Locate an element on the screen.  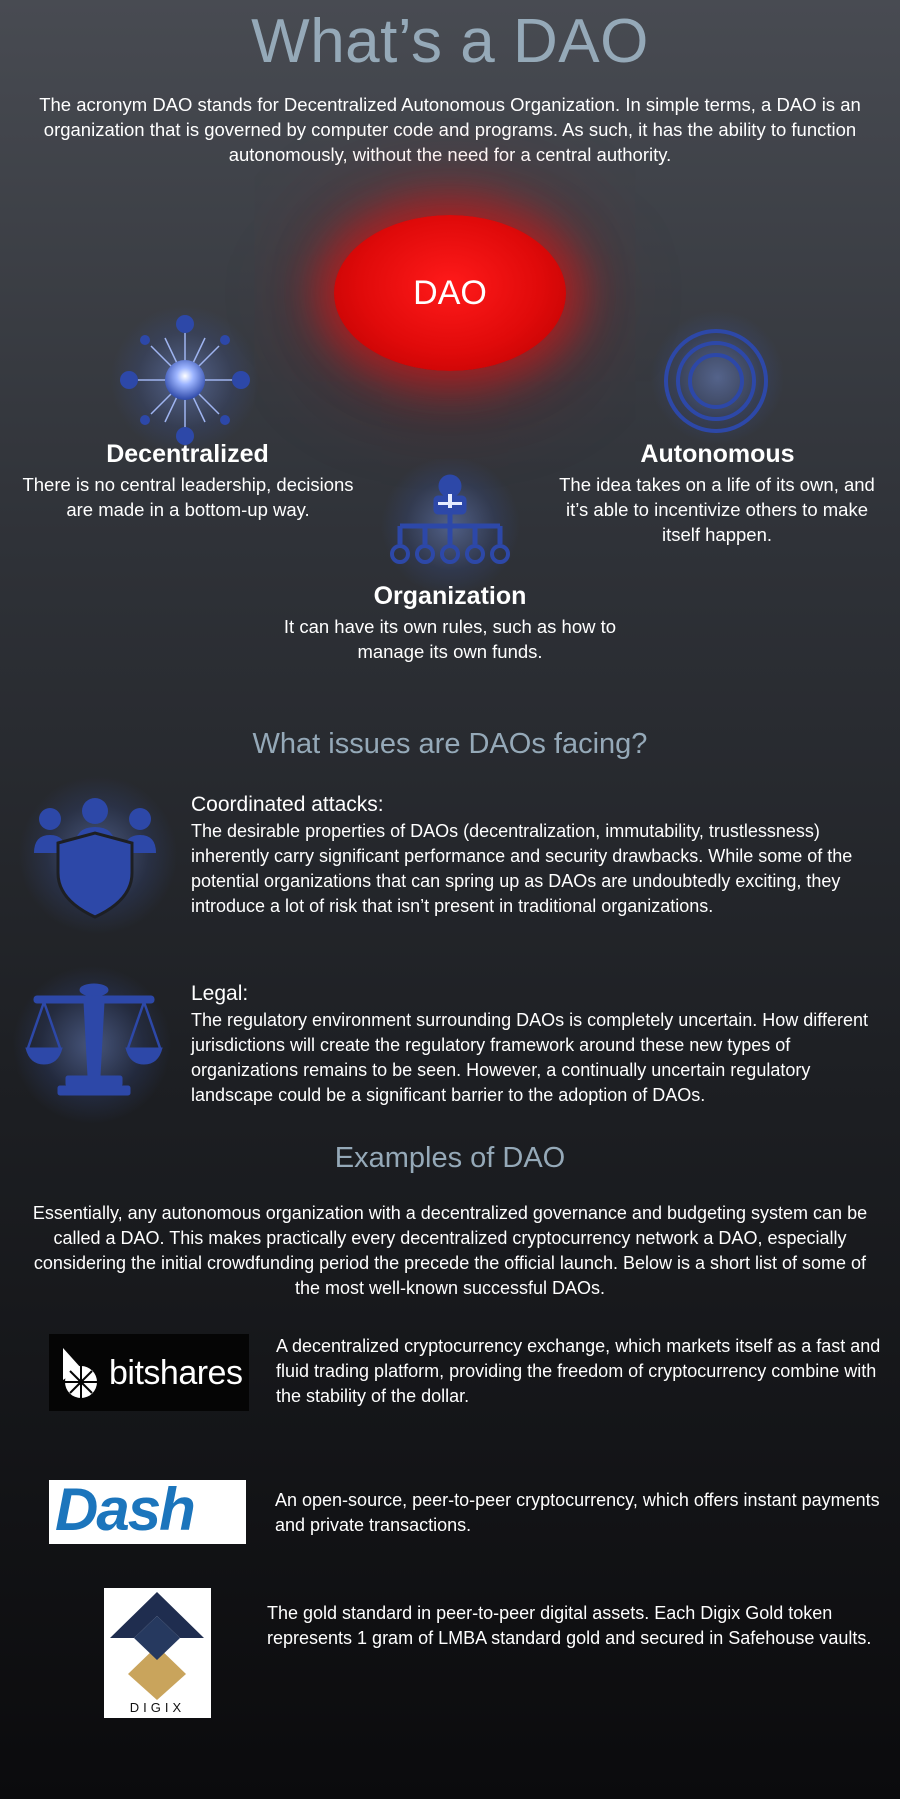
issue-title-attacks: Coordinated attacks: is located at coordinates (287, 804).